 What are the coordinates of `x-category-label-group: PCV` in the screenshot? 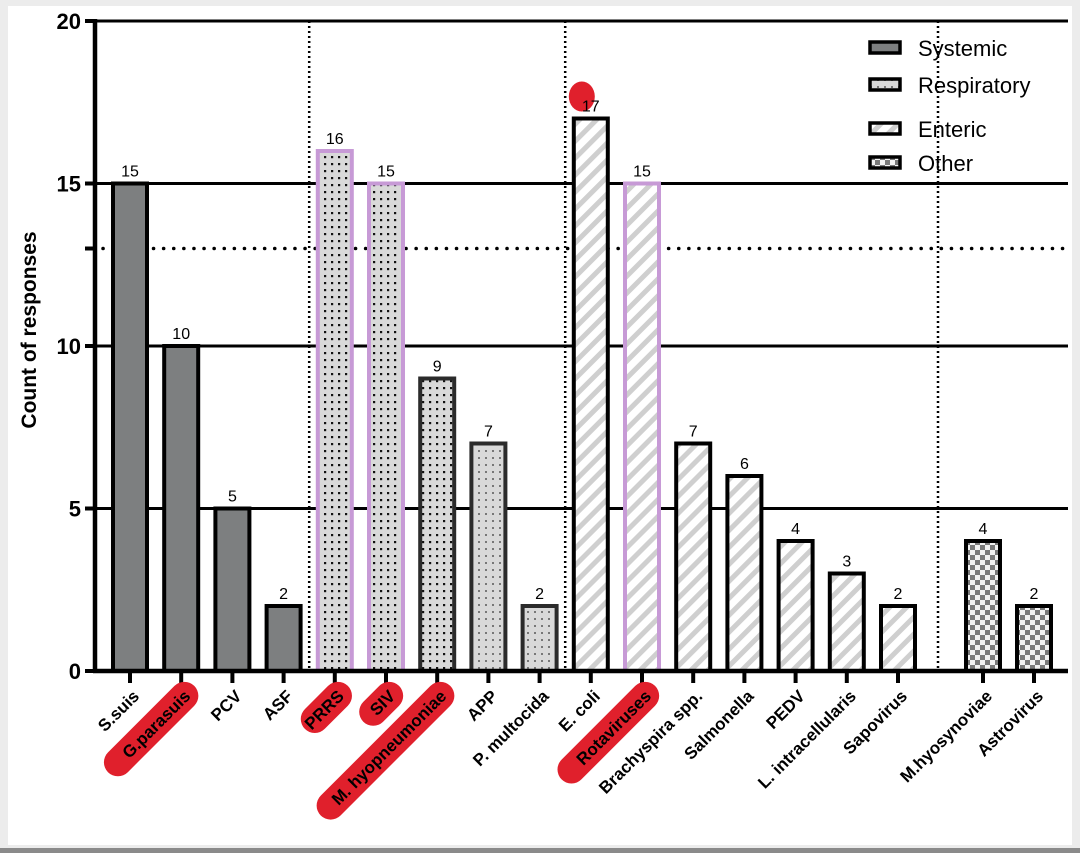 It's located at (226, 705).